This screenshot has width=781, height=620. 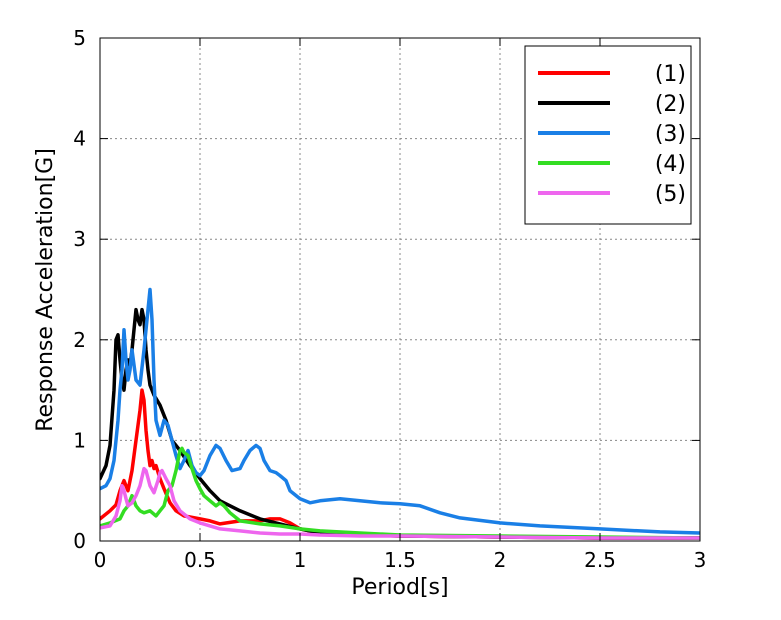 I want to click on y-tick-label: 2, so click(x=79, y=340).